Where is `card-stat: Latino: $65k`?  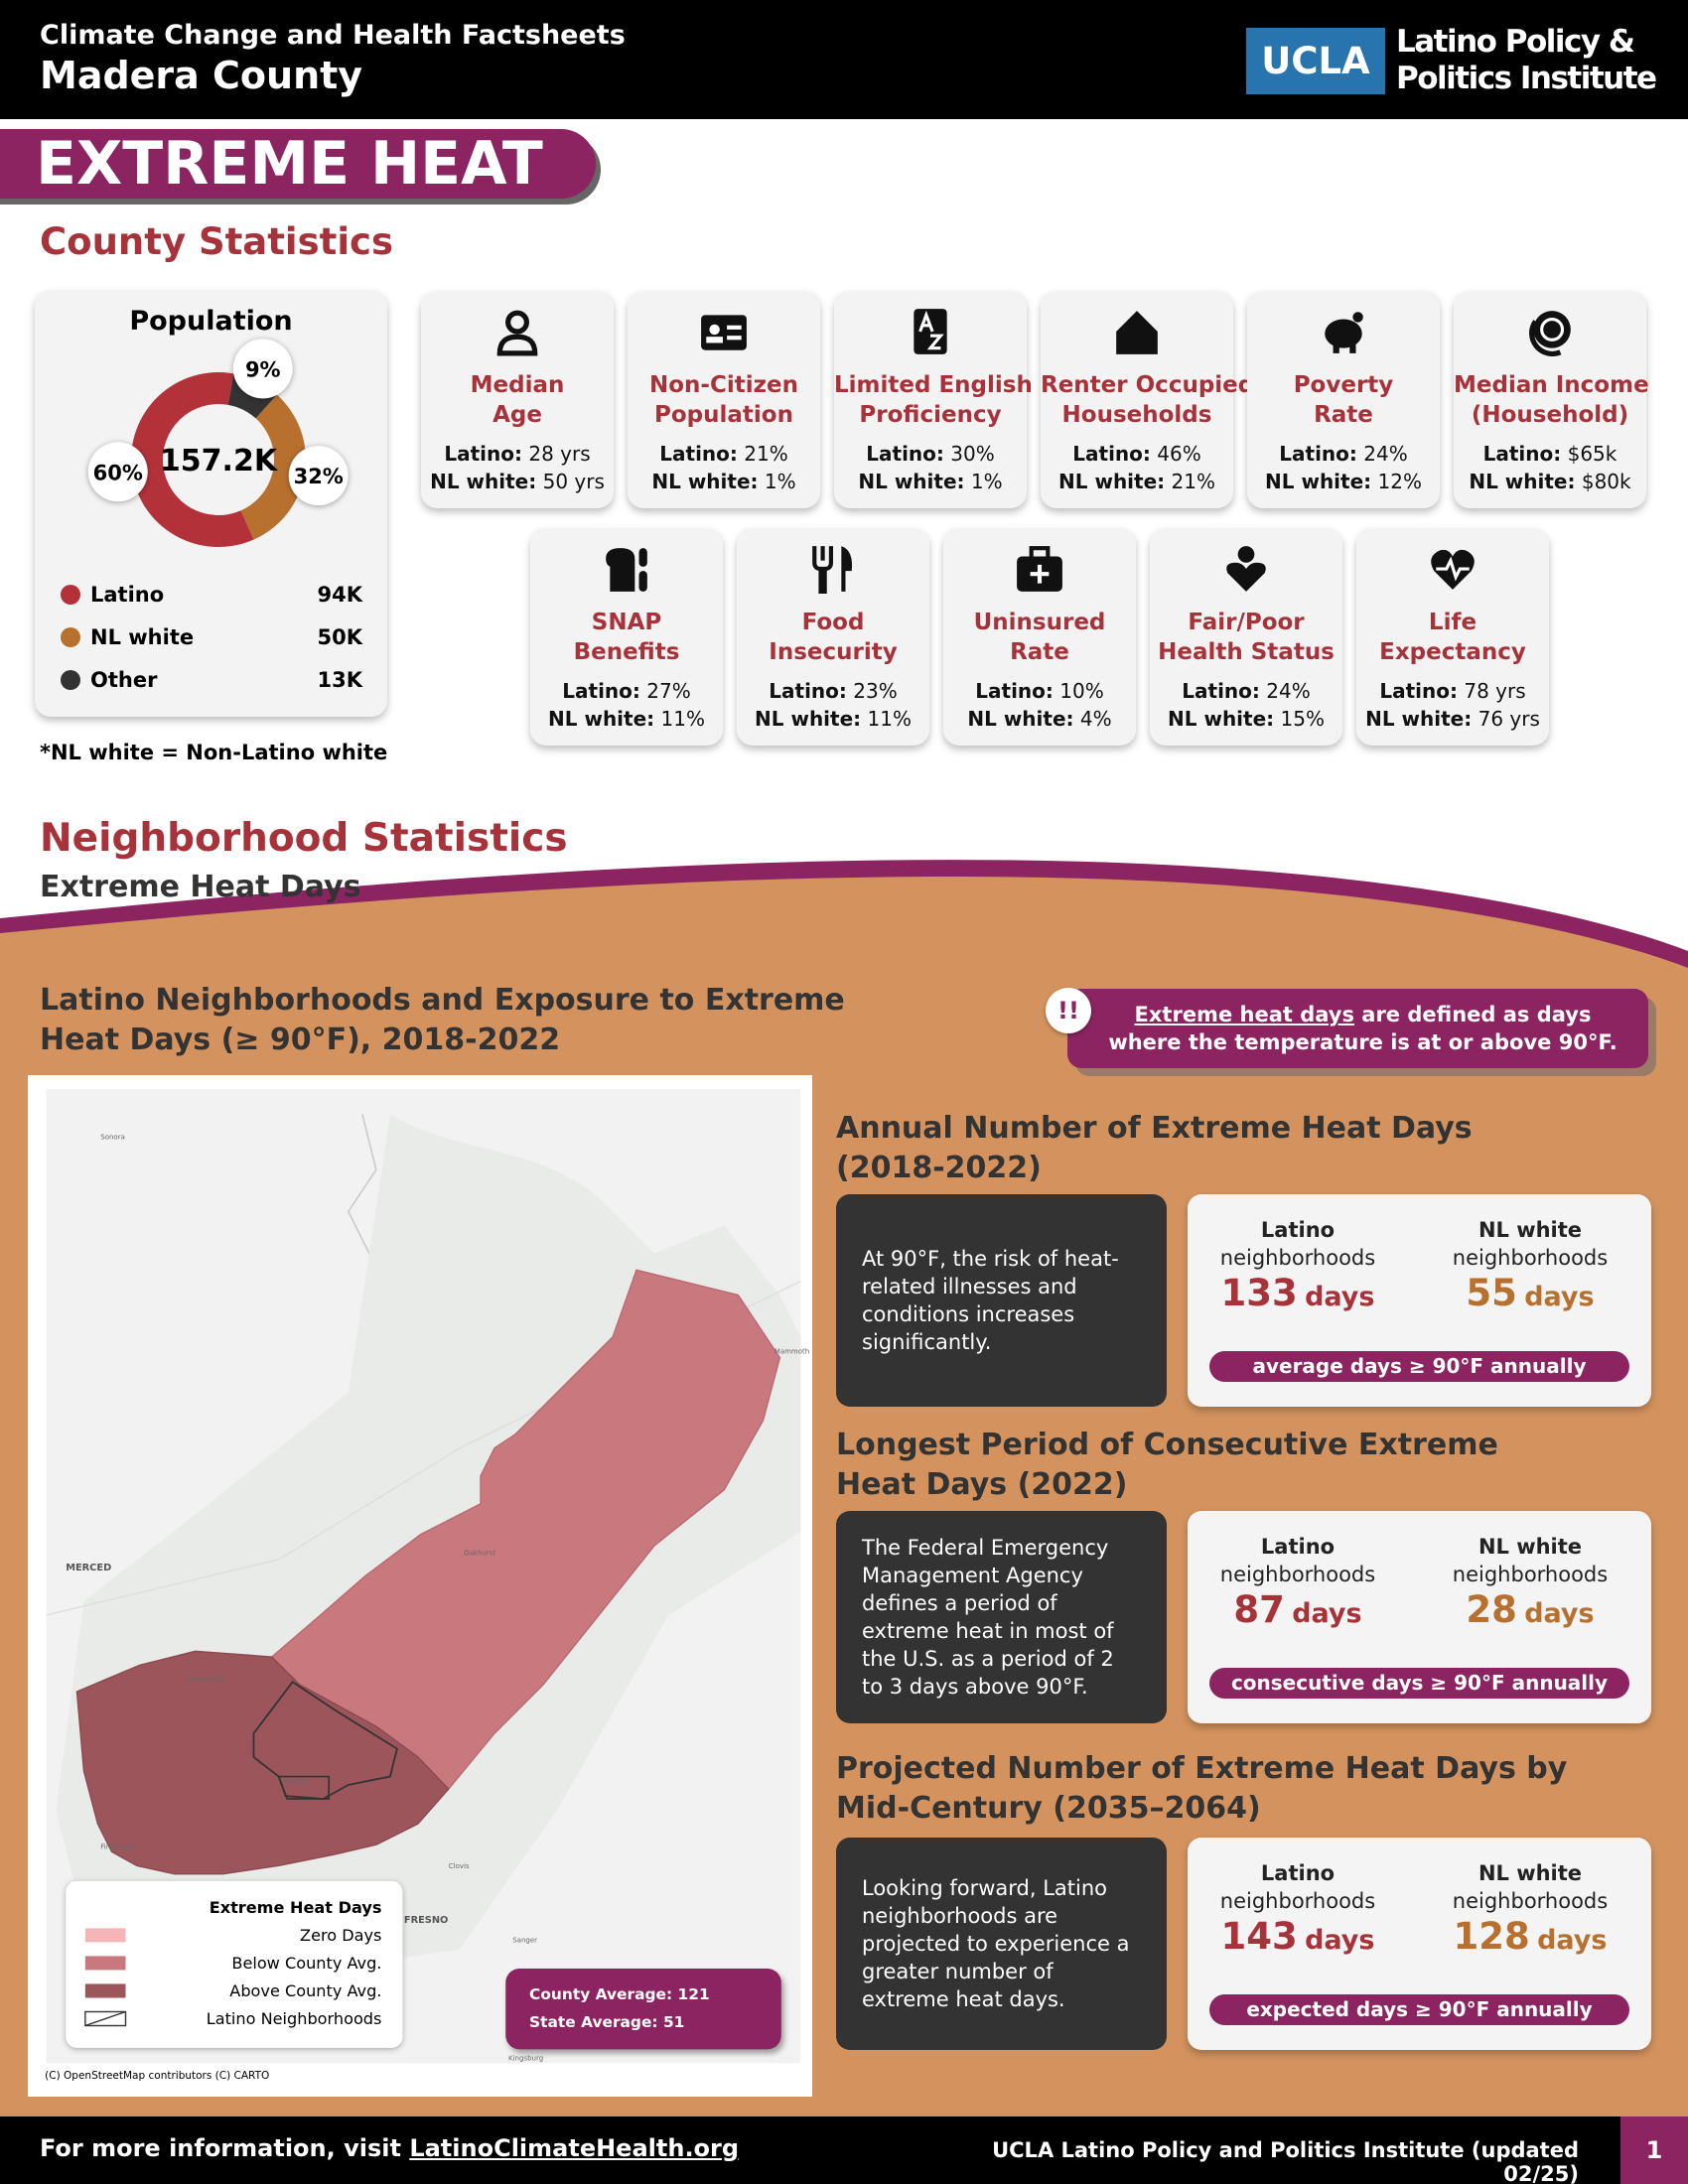 card-stat: Latino: $65k is located at coordinates (1550, 454).